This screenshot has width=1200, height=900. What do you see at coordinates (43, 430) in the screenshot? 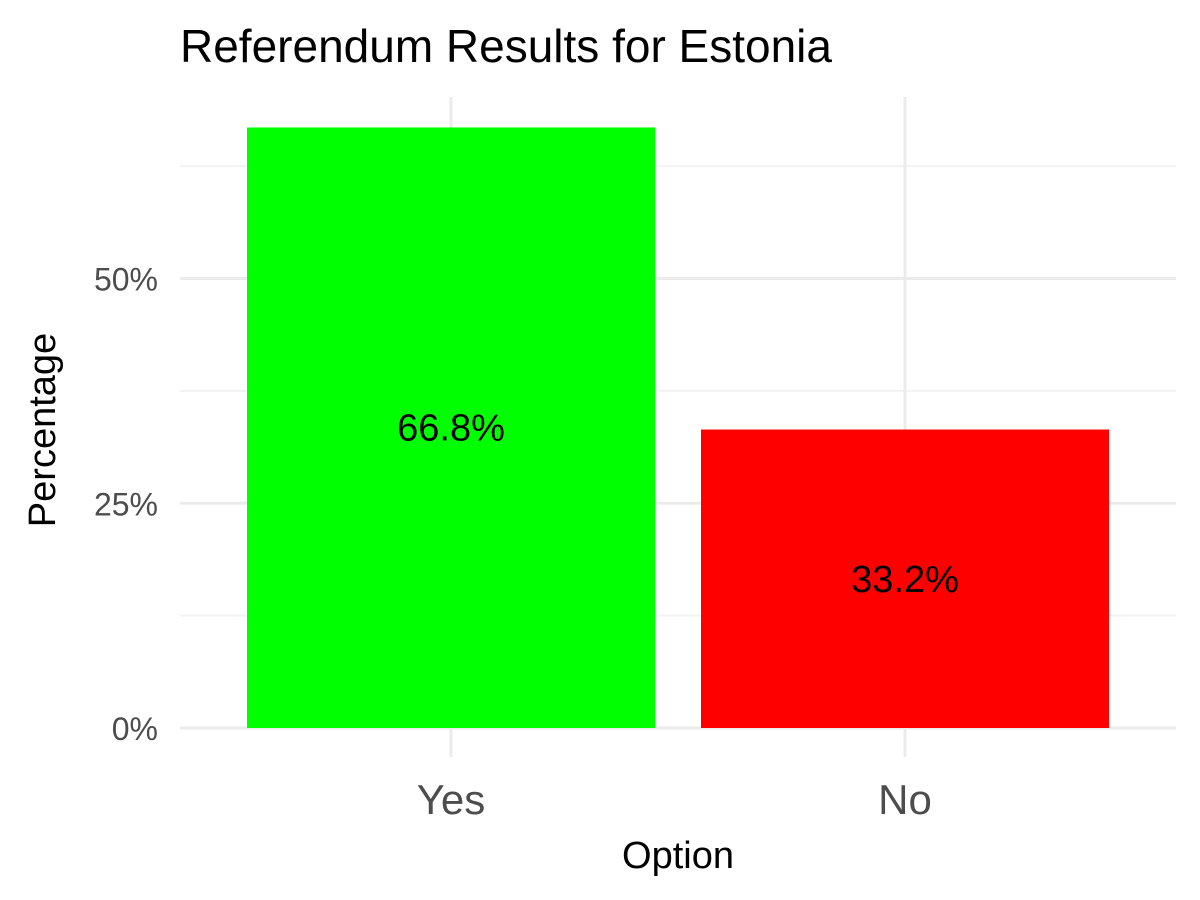
I see `y-axis-title: Percentage` at bounding box center [43, 430].